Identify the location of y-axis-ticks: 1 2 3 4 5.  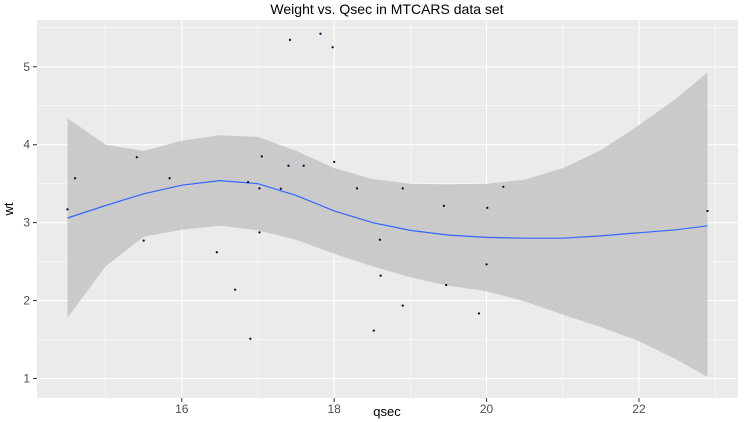
(30, 223).